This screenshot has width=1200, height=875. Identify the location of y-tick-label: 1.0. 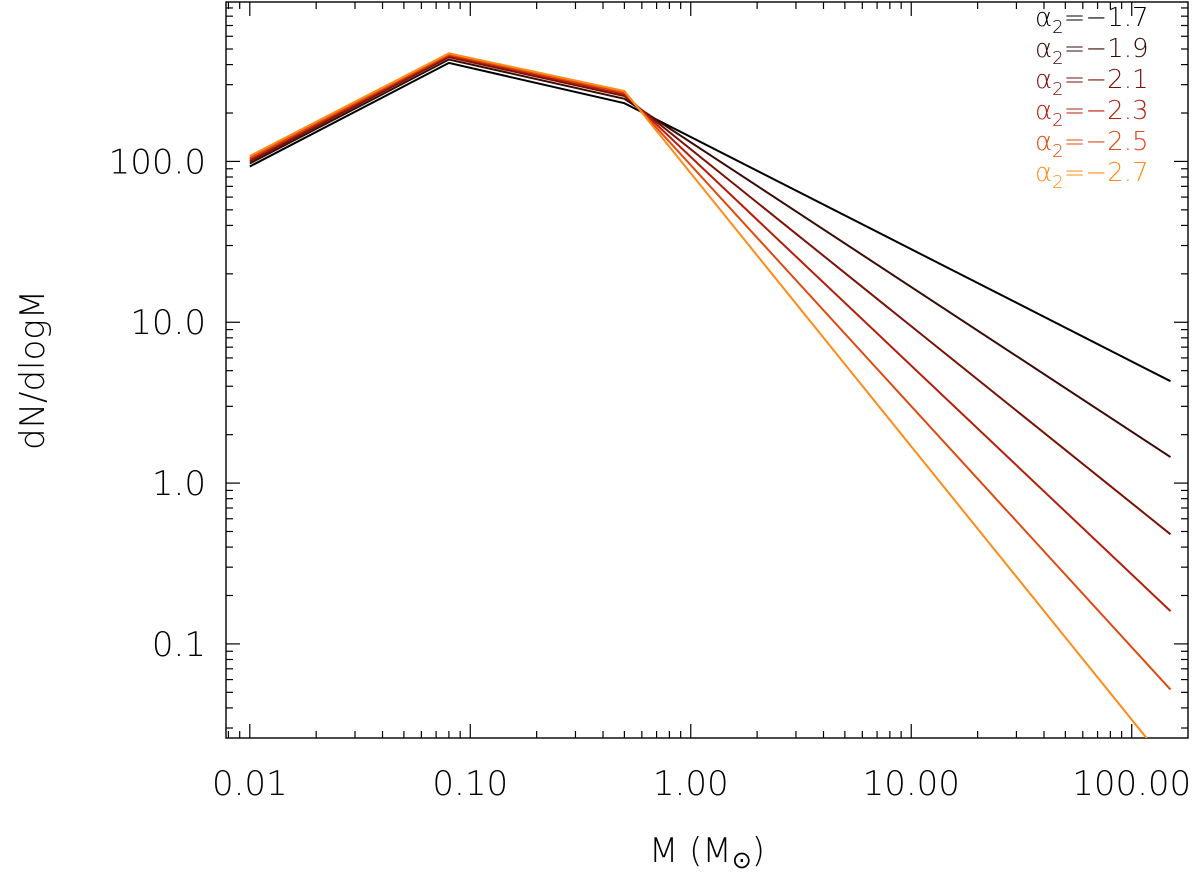
(179, 484).